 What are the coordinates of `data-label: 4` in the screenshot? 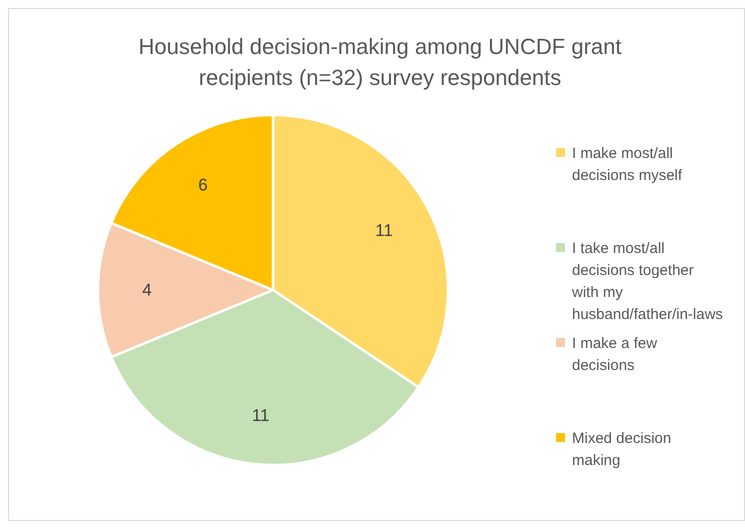 It's located at (147, 290).